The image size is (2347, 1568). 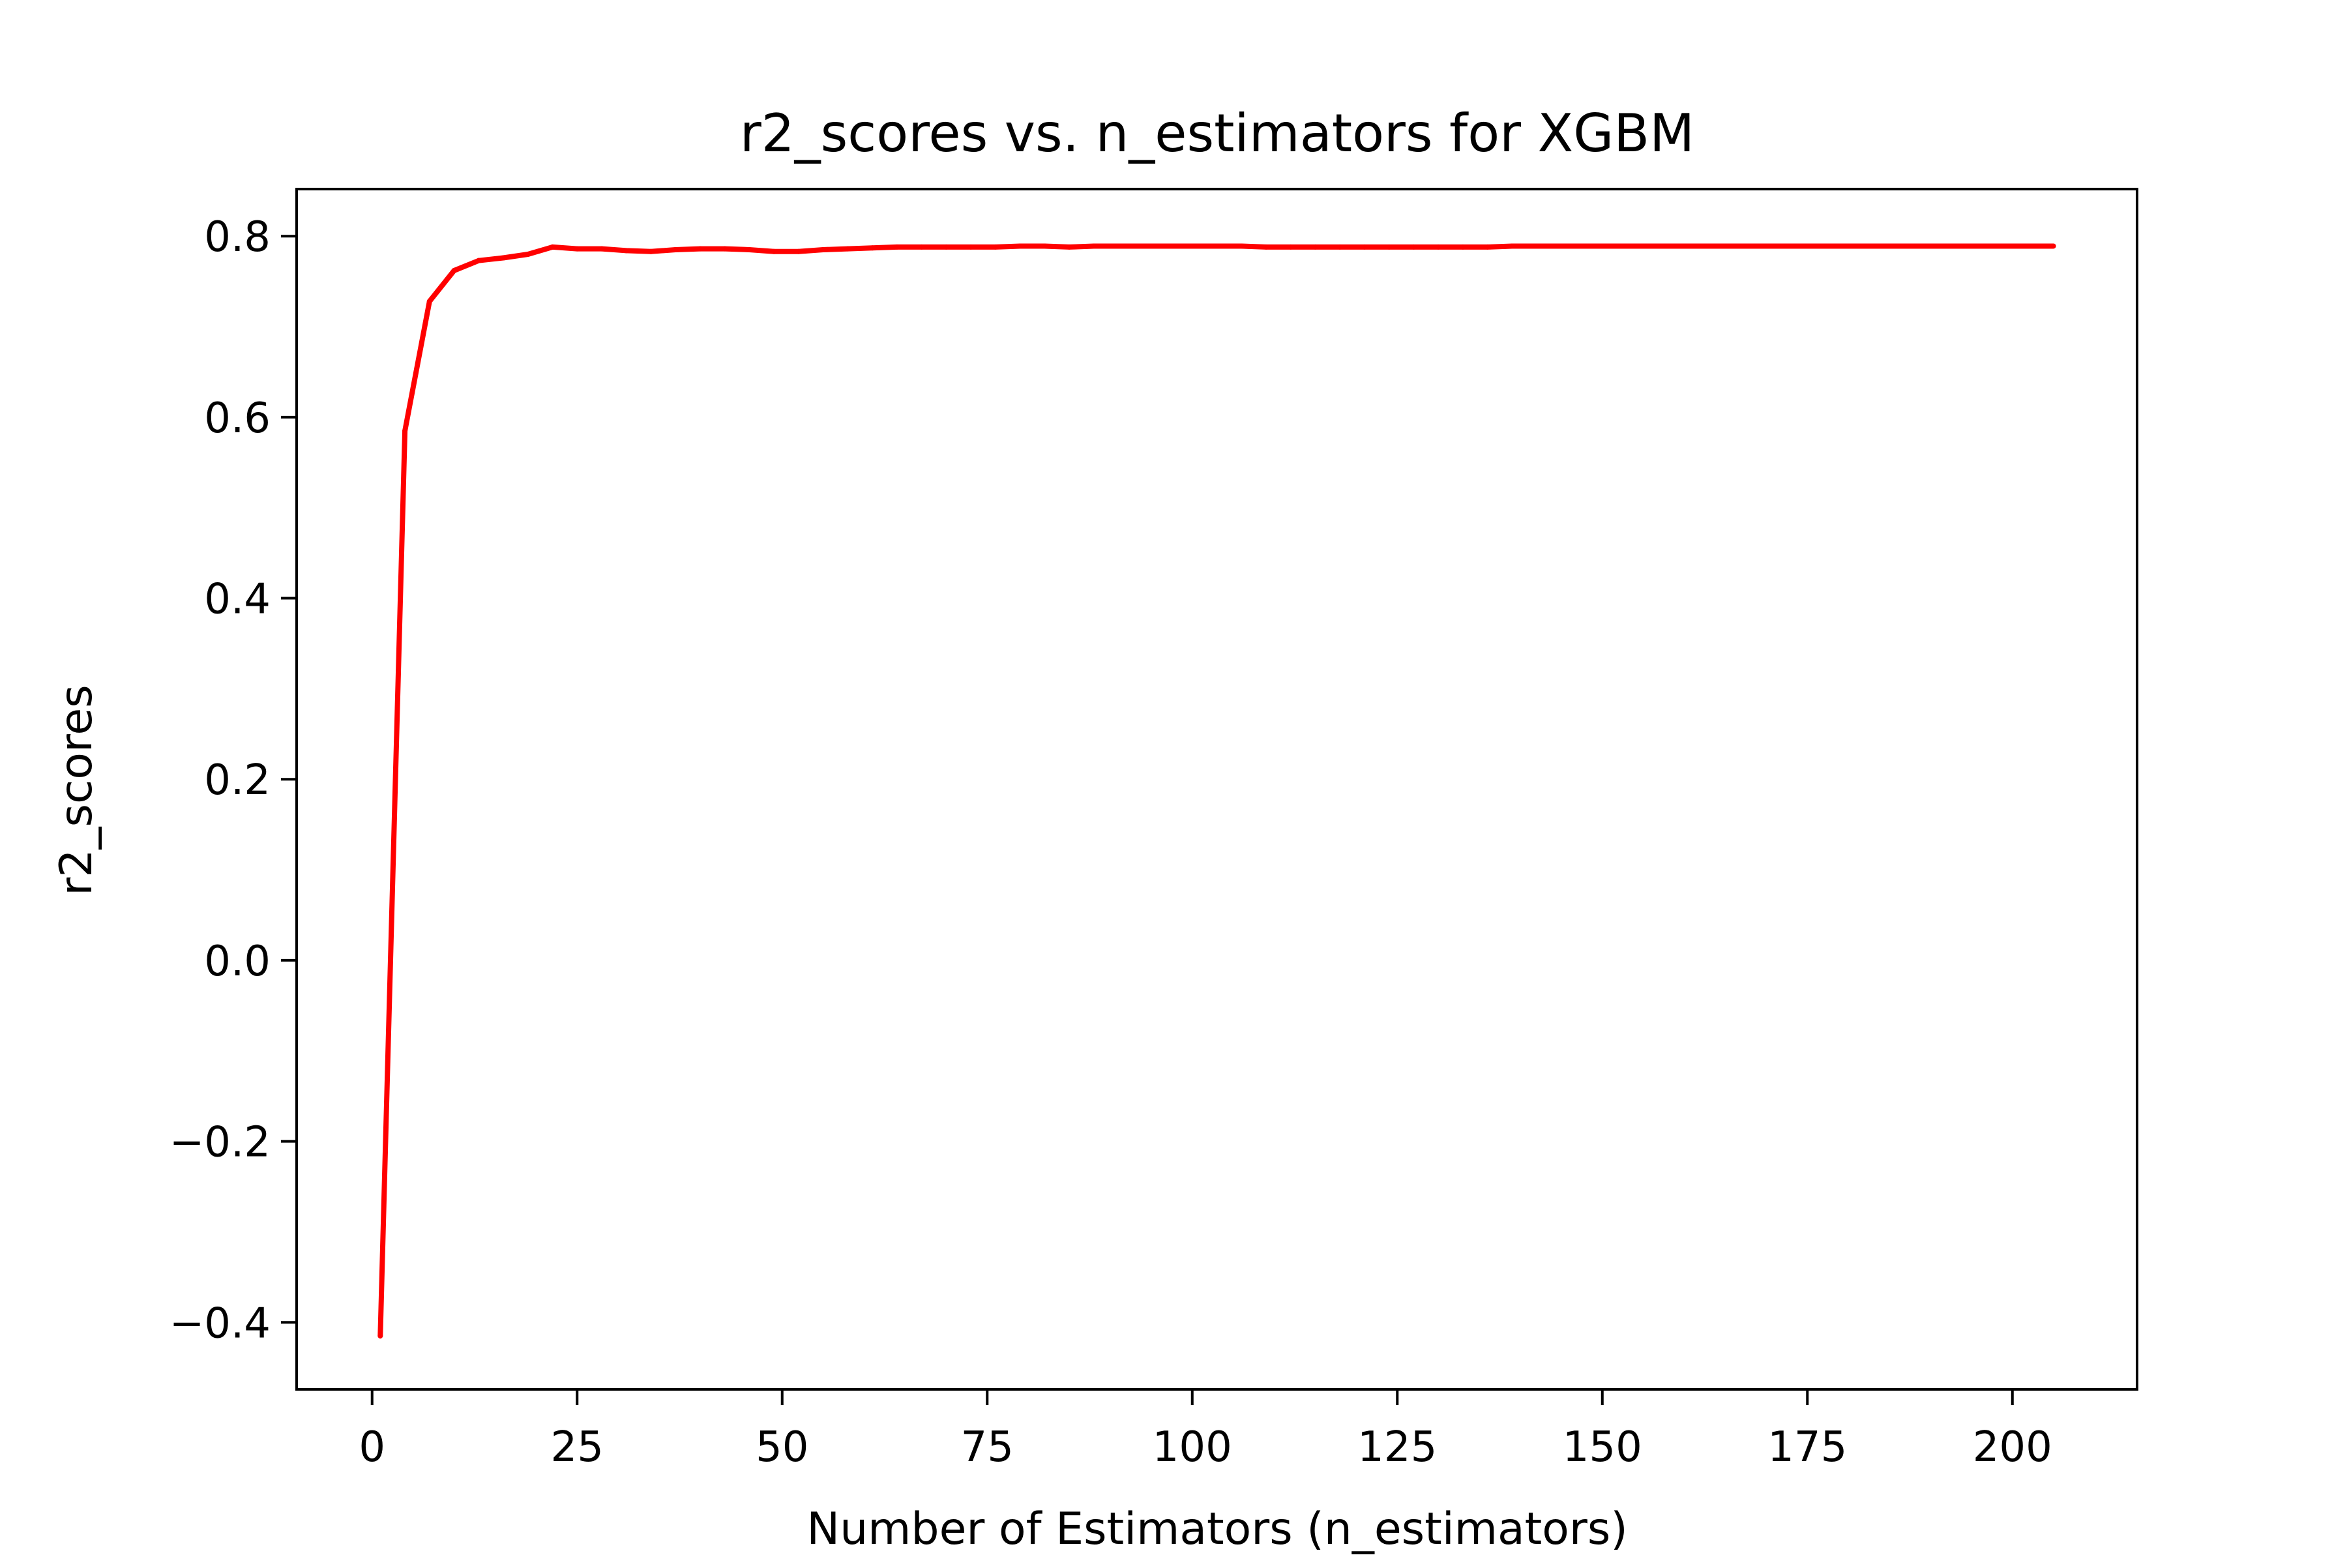 I want to click on y-tick-label: −0.2, so click(x=221, y=1143).